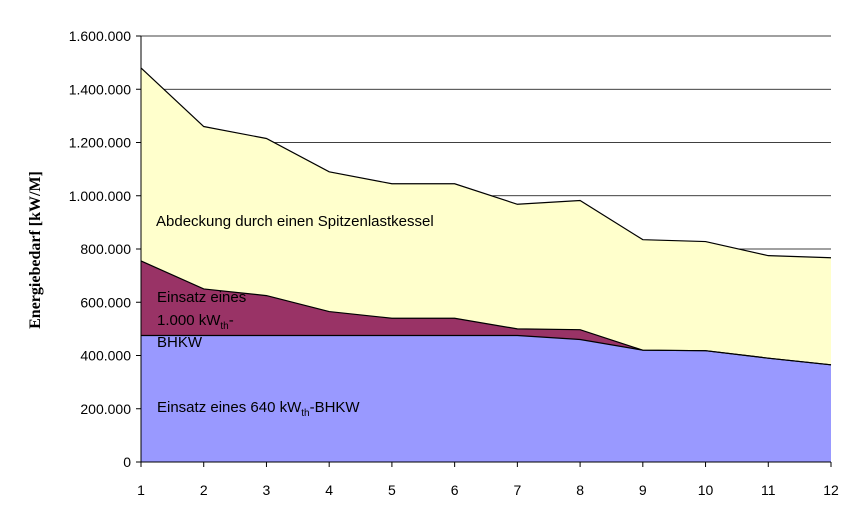  What do you see at coordinates (100, 143) in the screenshot?
I see `y-tick-label: 1.200.000` at bounding box center [100, 143].